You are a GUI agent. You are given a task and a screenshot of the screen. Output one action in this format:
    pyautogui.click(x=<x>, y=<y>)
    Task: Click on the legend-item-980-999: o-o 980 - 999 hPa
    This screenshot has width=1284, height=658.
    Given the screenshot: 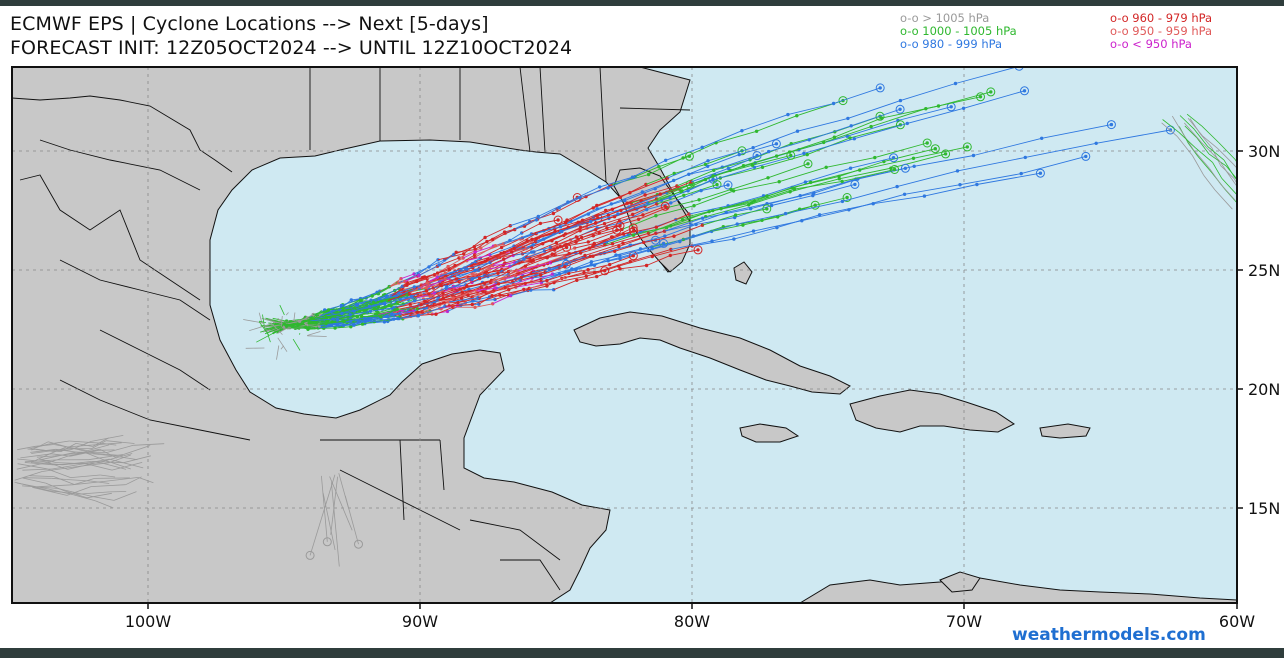 What is the action you would take?
    pyautogui.click(x=951, y=44)
    